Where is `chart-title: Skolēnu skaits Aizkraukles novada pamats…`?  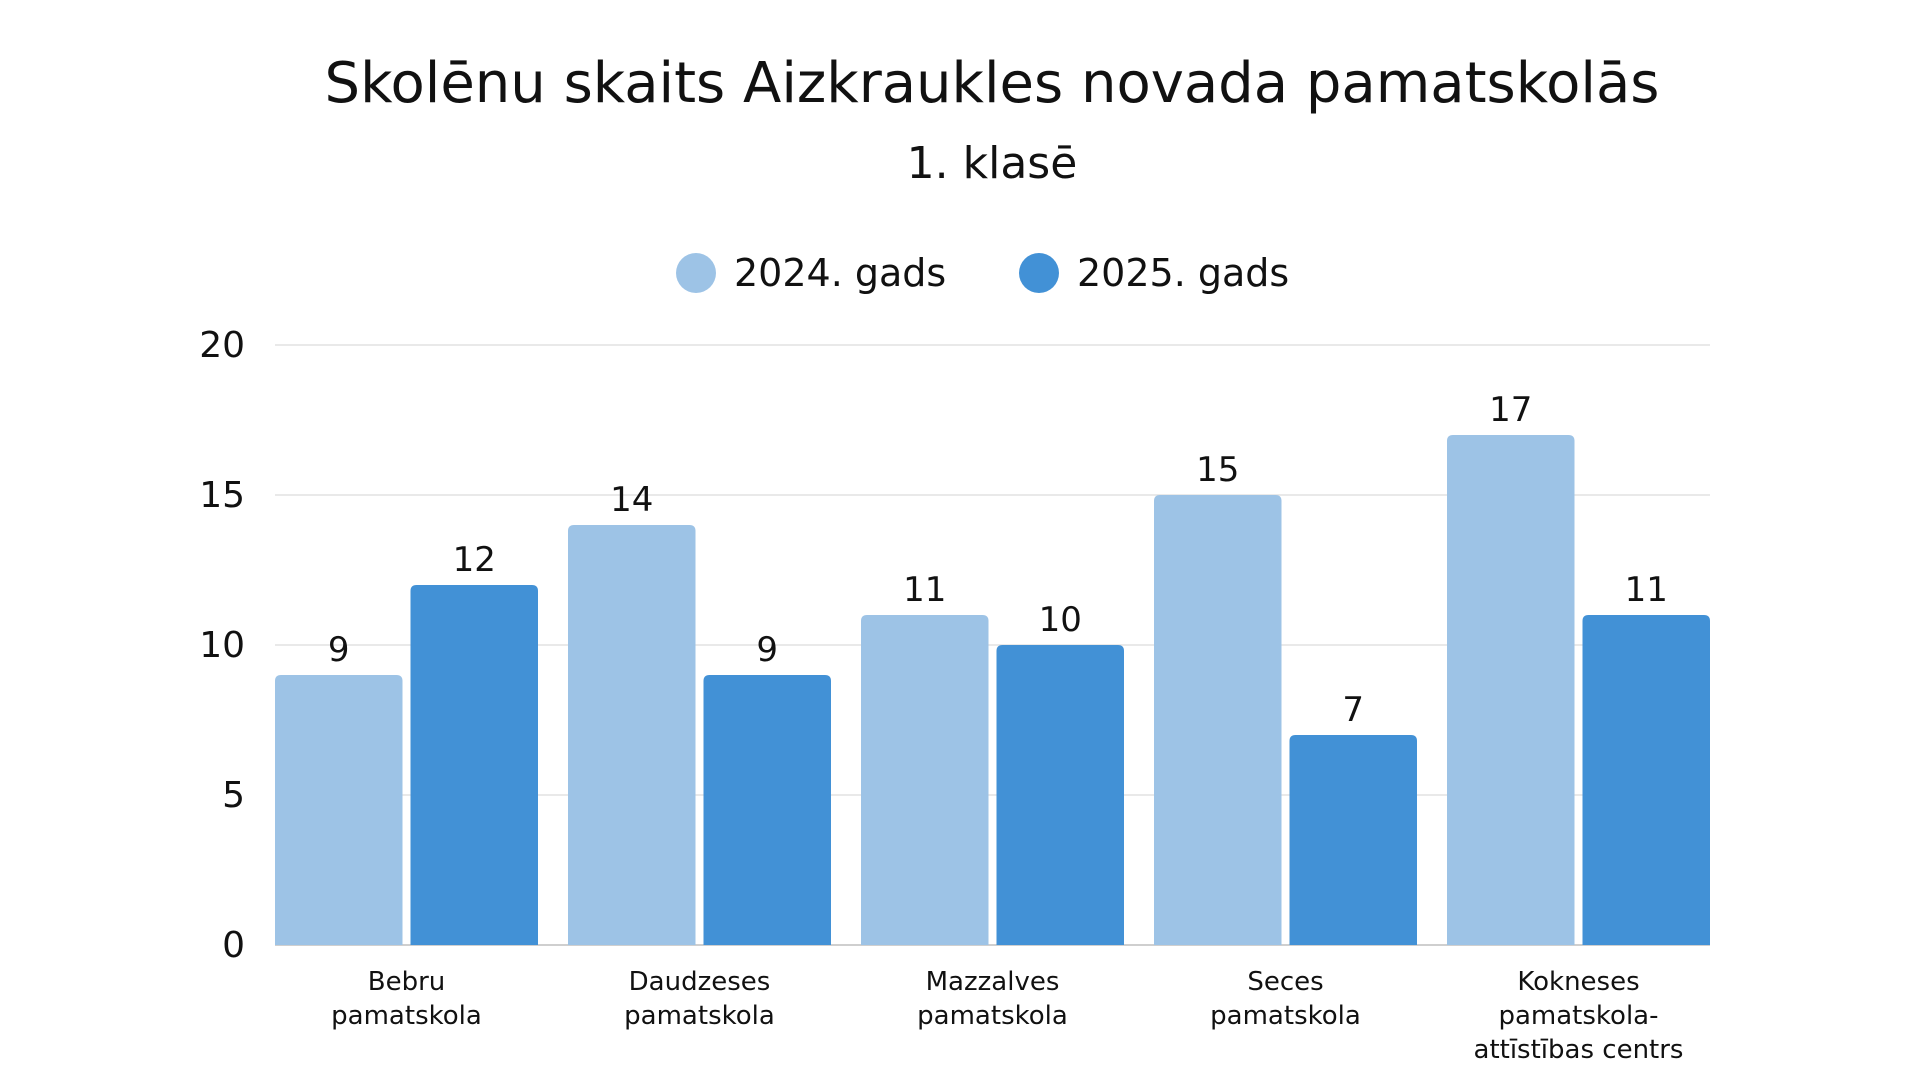
chart-title: Skolēnu skaits Aizkraukles novada pamats… is located at coordinates (992, 83).